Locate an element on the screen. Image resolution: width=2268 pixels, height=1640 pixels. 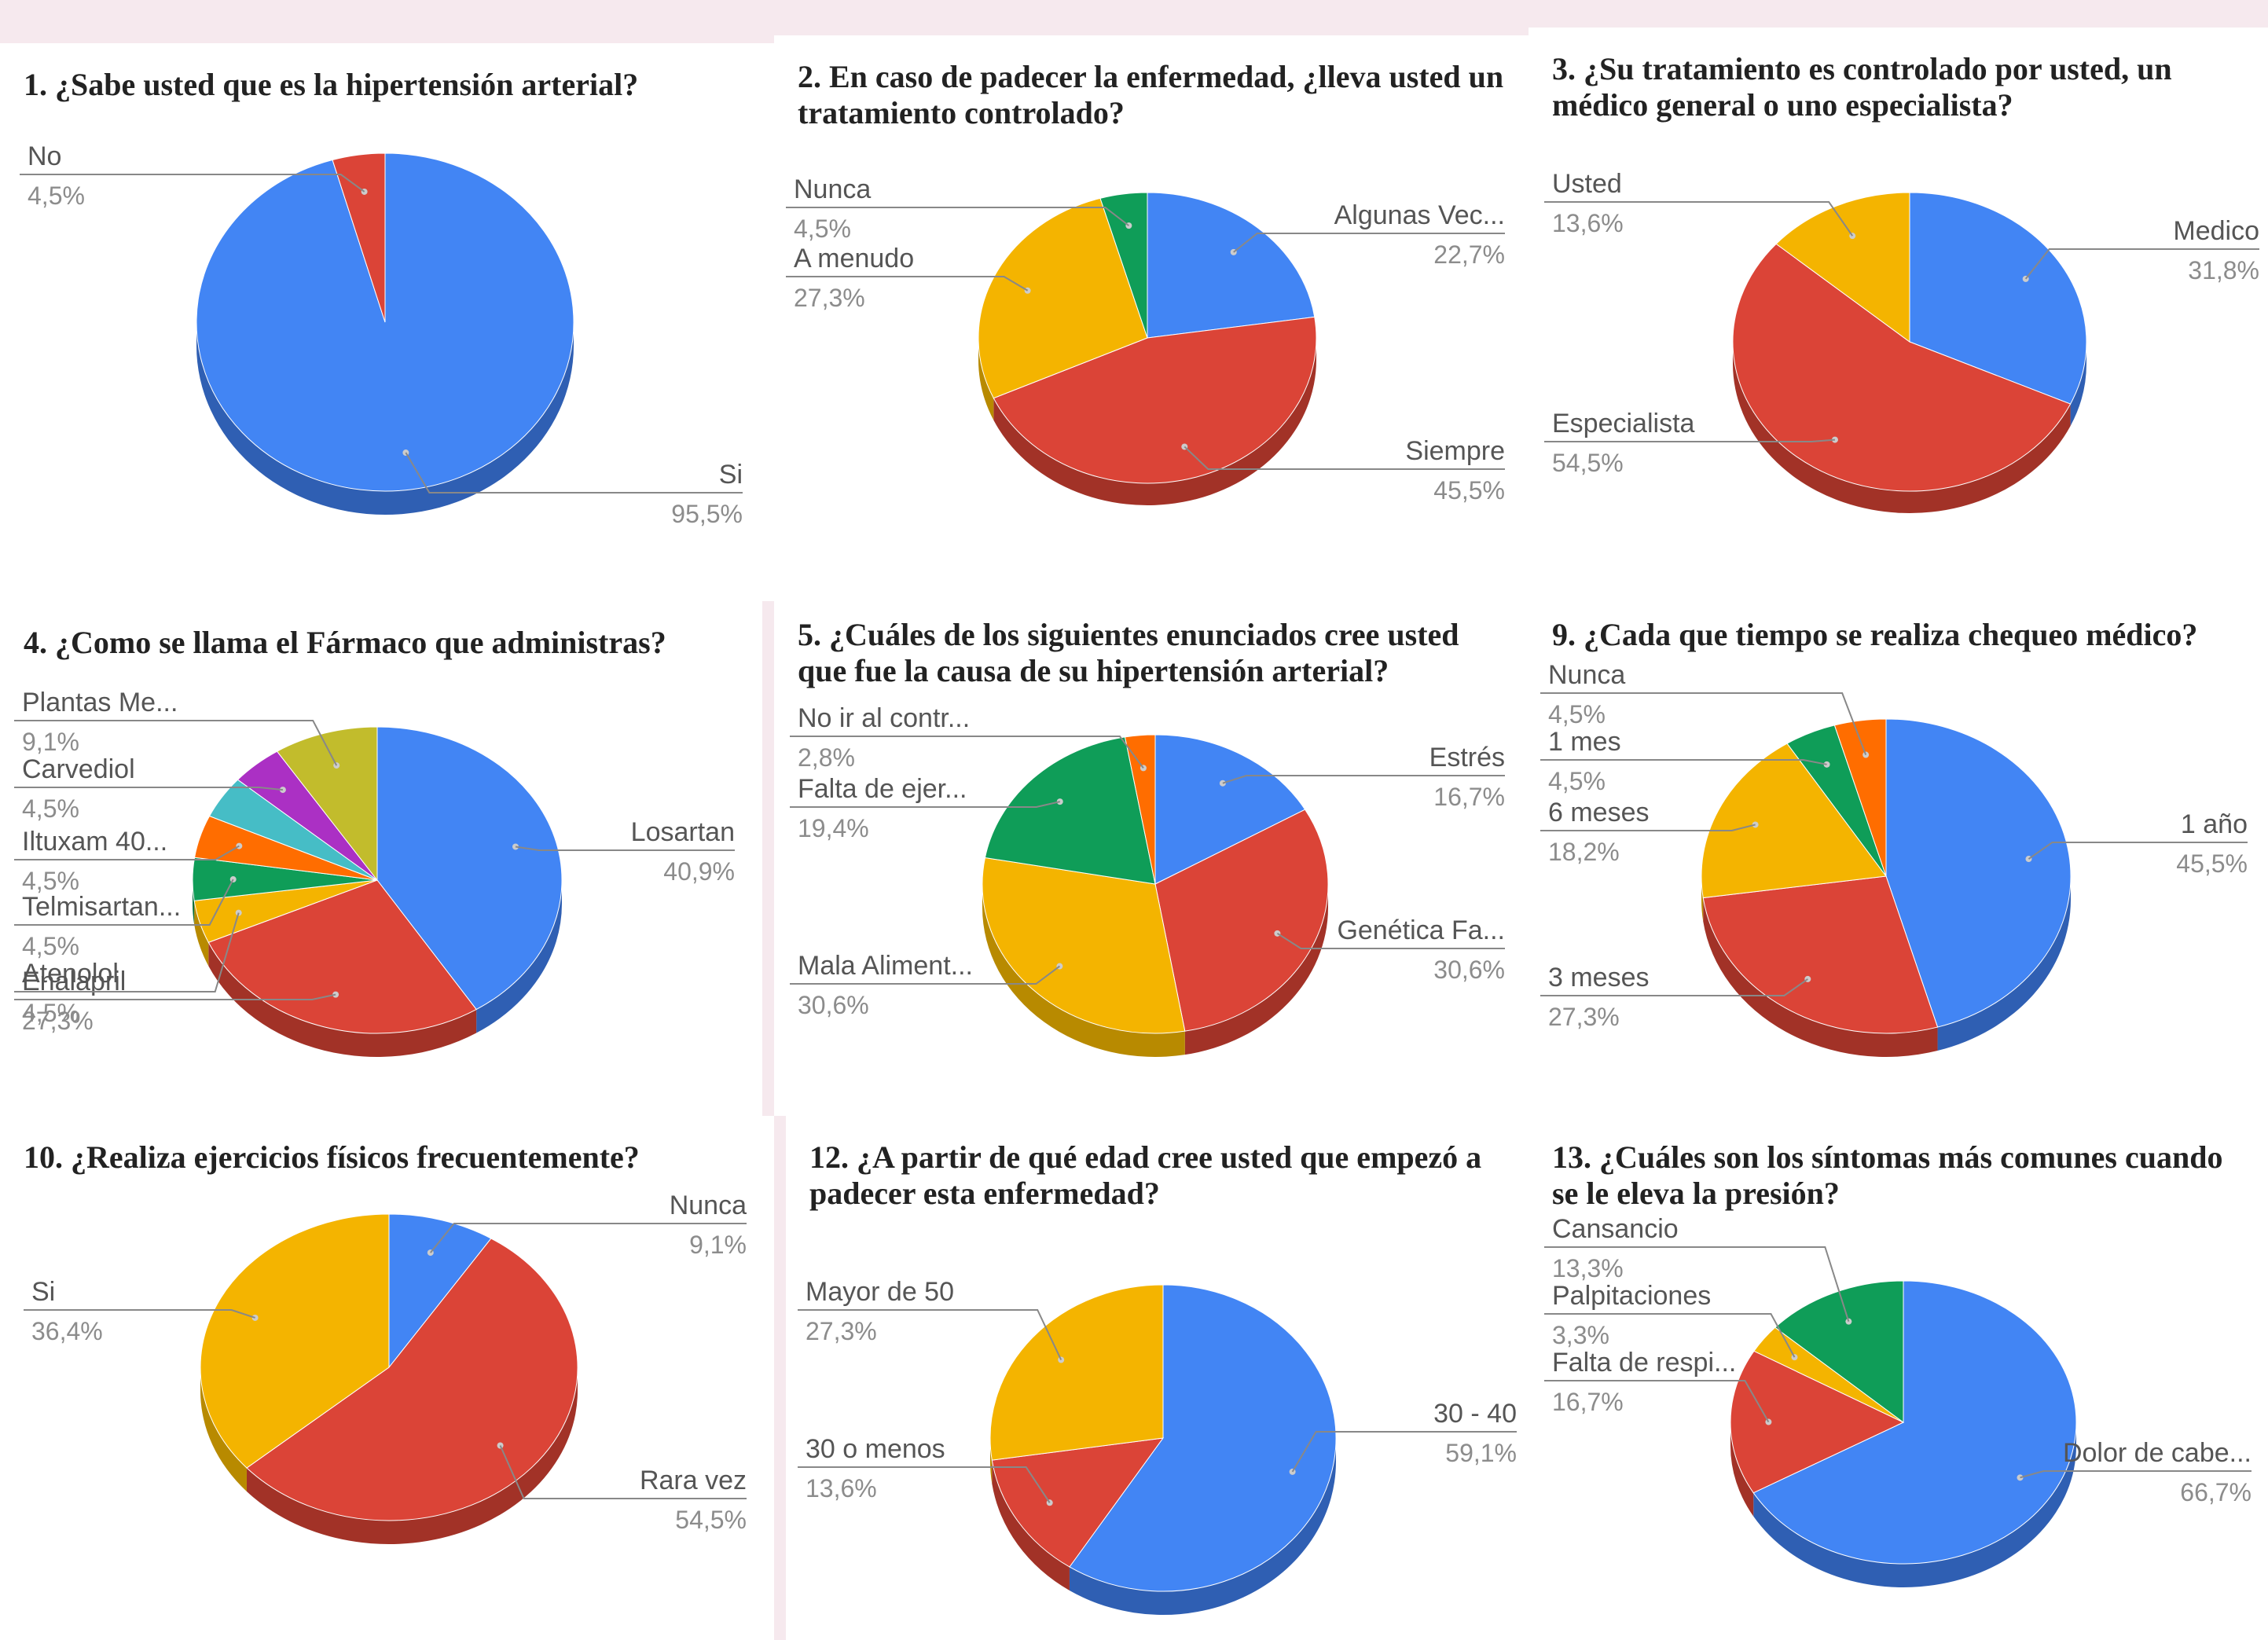
slice-percent: 45,5% is located at coordinates (2212, 863).